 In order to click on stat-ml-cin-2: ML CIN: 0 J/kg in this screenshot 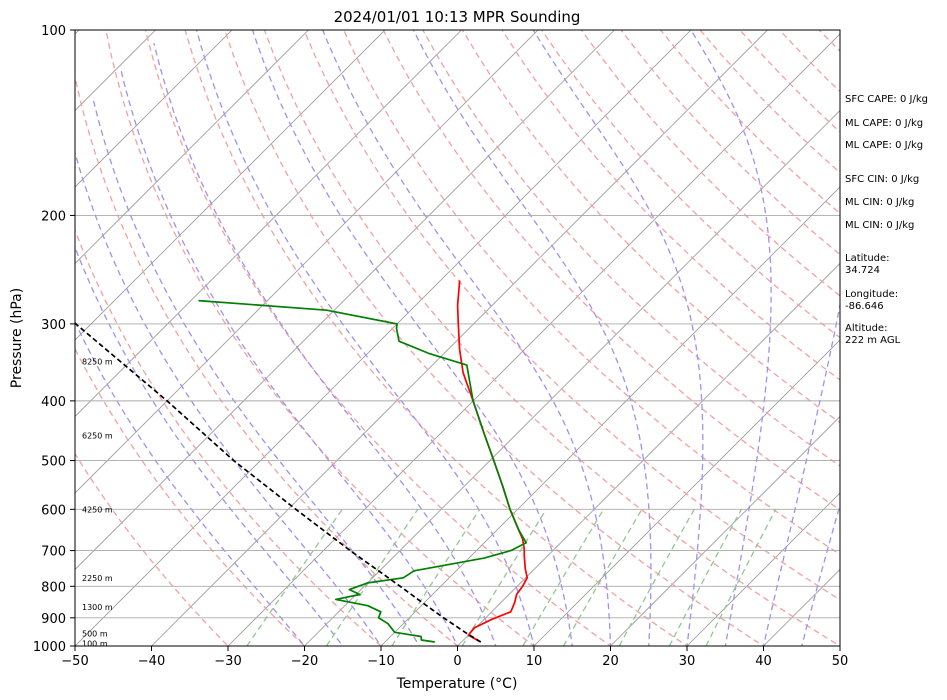, I will do `click(879, 225)`.